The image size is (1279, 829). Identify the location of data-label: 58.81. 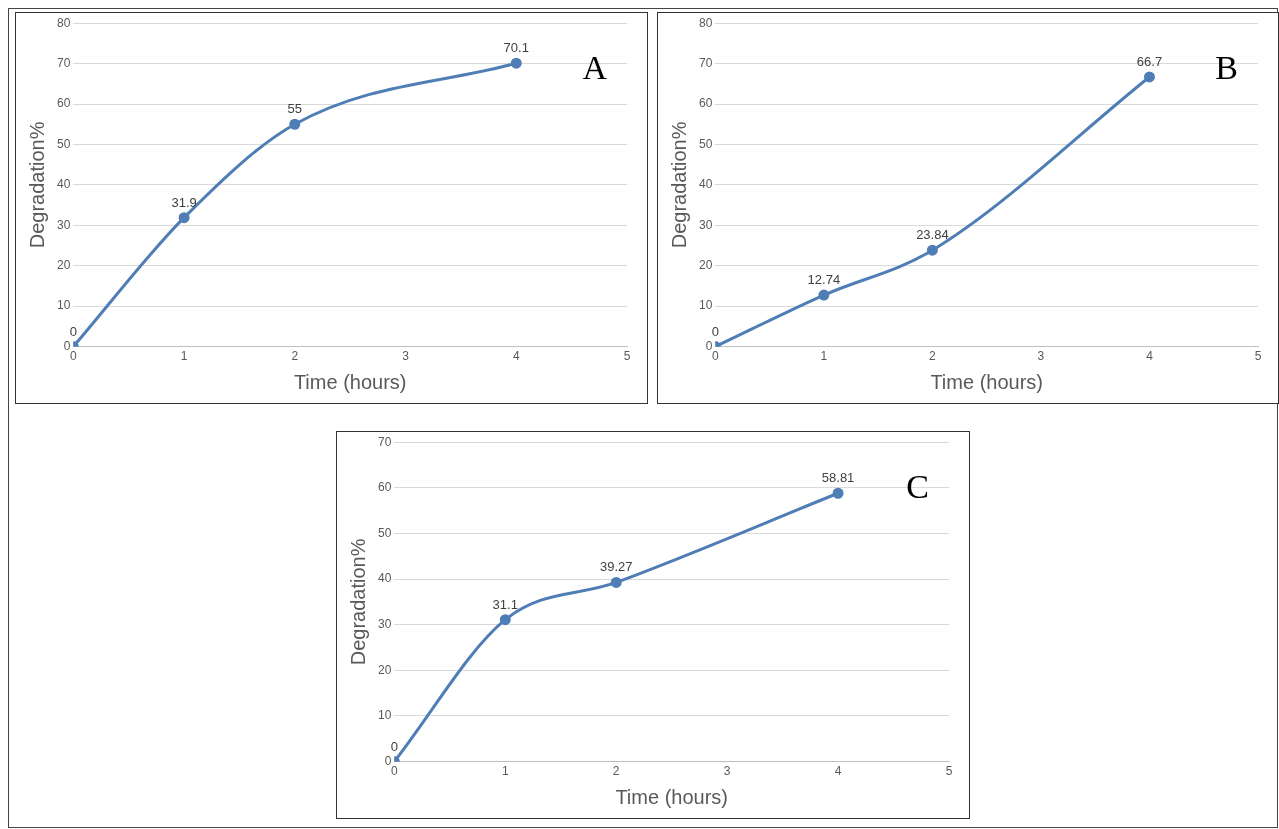
(838, 478).